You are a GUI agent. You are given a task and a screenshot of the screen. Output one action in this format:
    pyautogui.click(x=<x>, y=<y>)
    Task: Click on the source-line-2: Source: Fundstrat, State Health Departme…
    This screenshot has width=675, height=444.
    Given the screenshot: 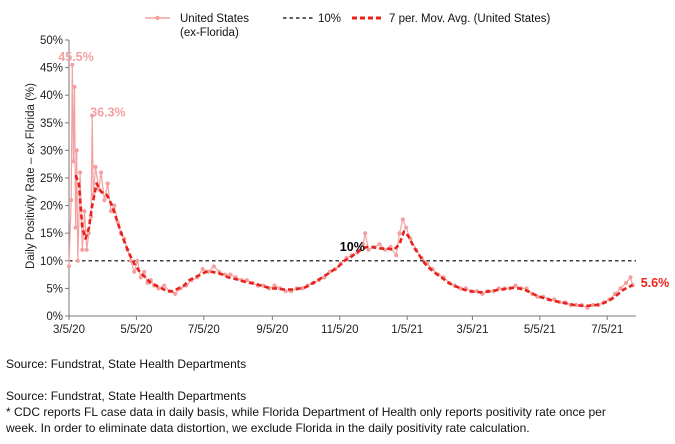 What is the action you would take?
    pyautogui.click(x=126, y=396)
    